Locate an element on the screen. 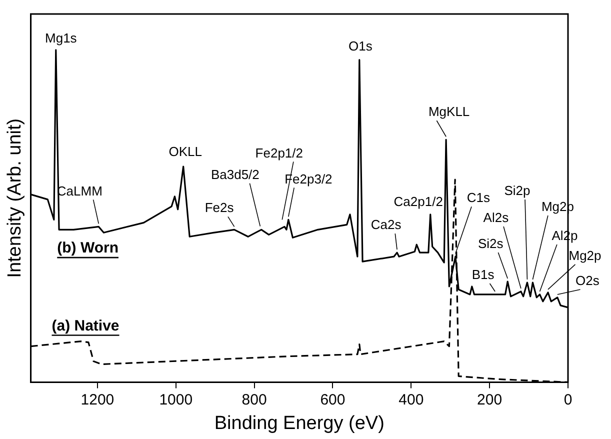  legend-label: (b) Worn is located at coordinates (87, 248).